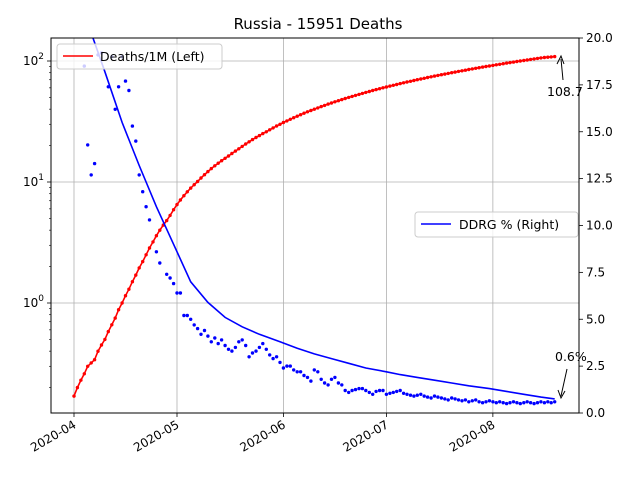  Describe the element at coordinates (564, 382) in the screenshot. I see `annotation-arrow-line` at that location.